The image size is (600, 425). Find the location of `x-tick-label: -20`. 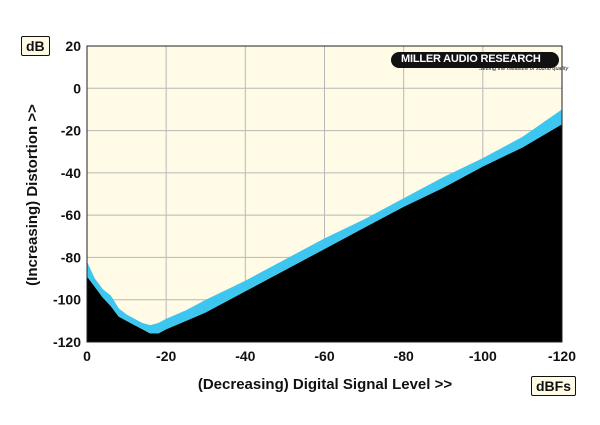

x-tick-label: -20 is located at coordinates (166, 356).